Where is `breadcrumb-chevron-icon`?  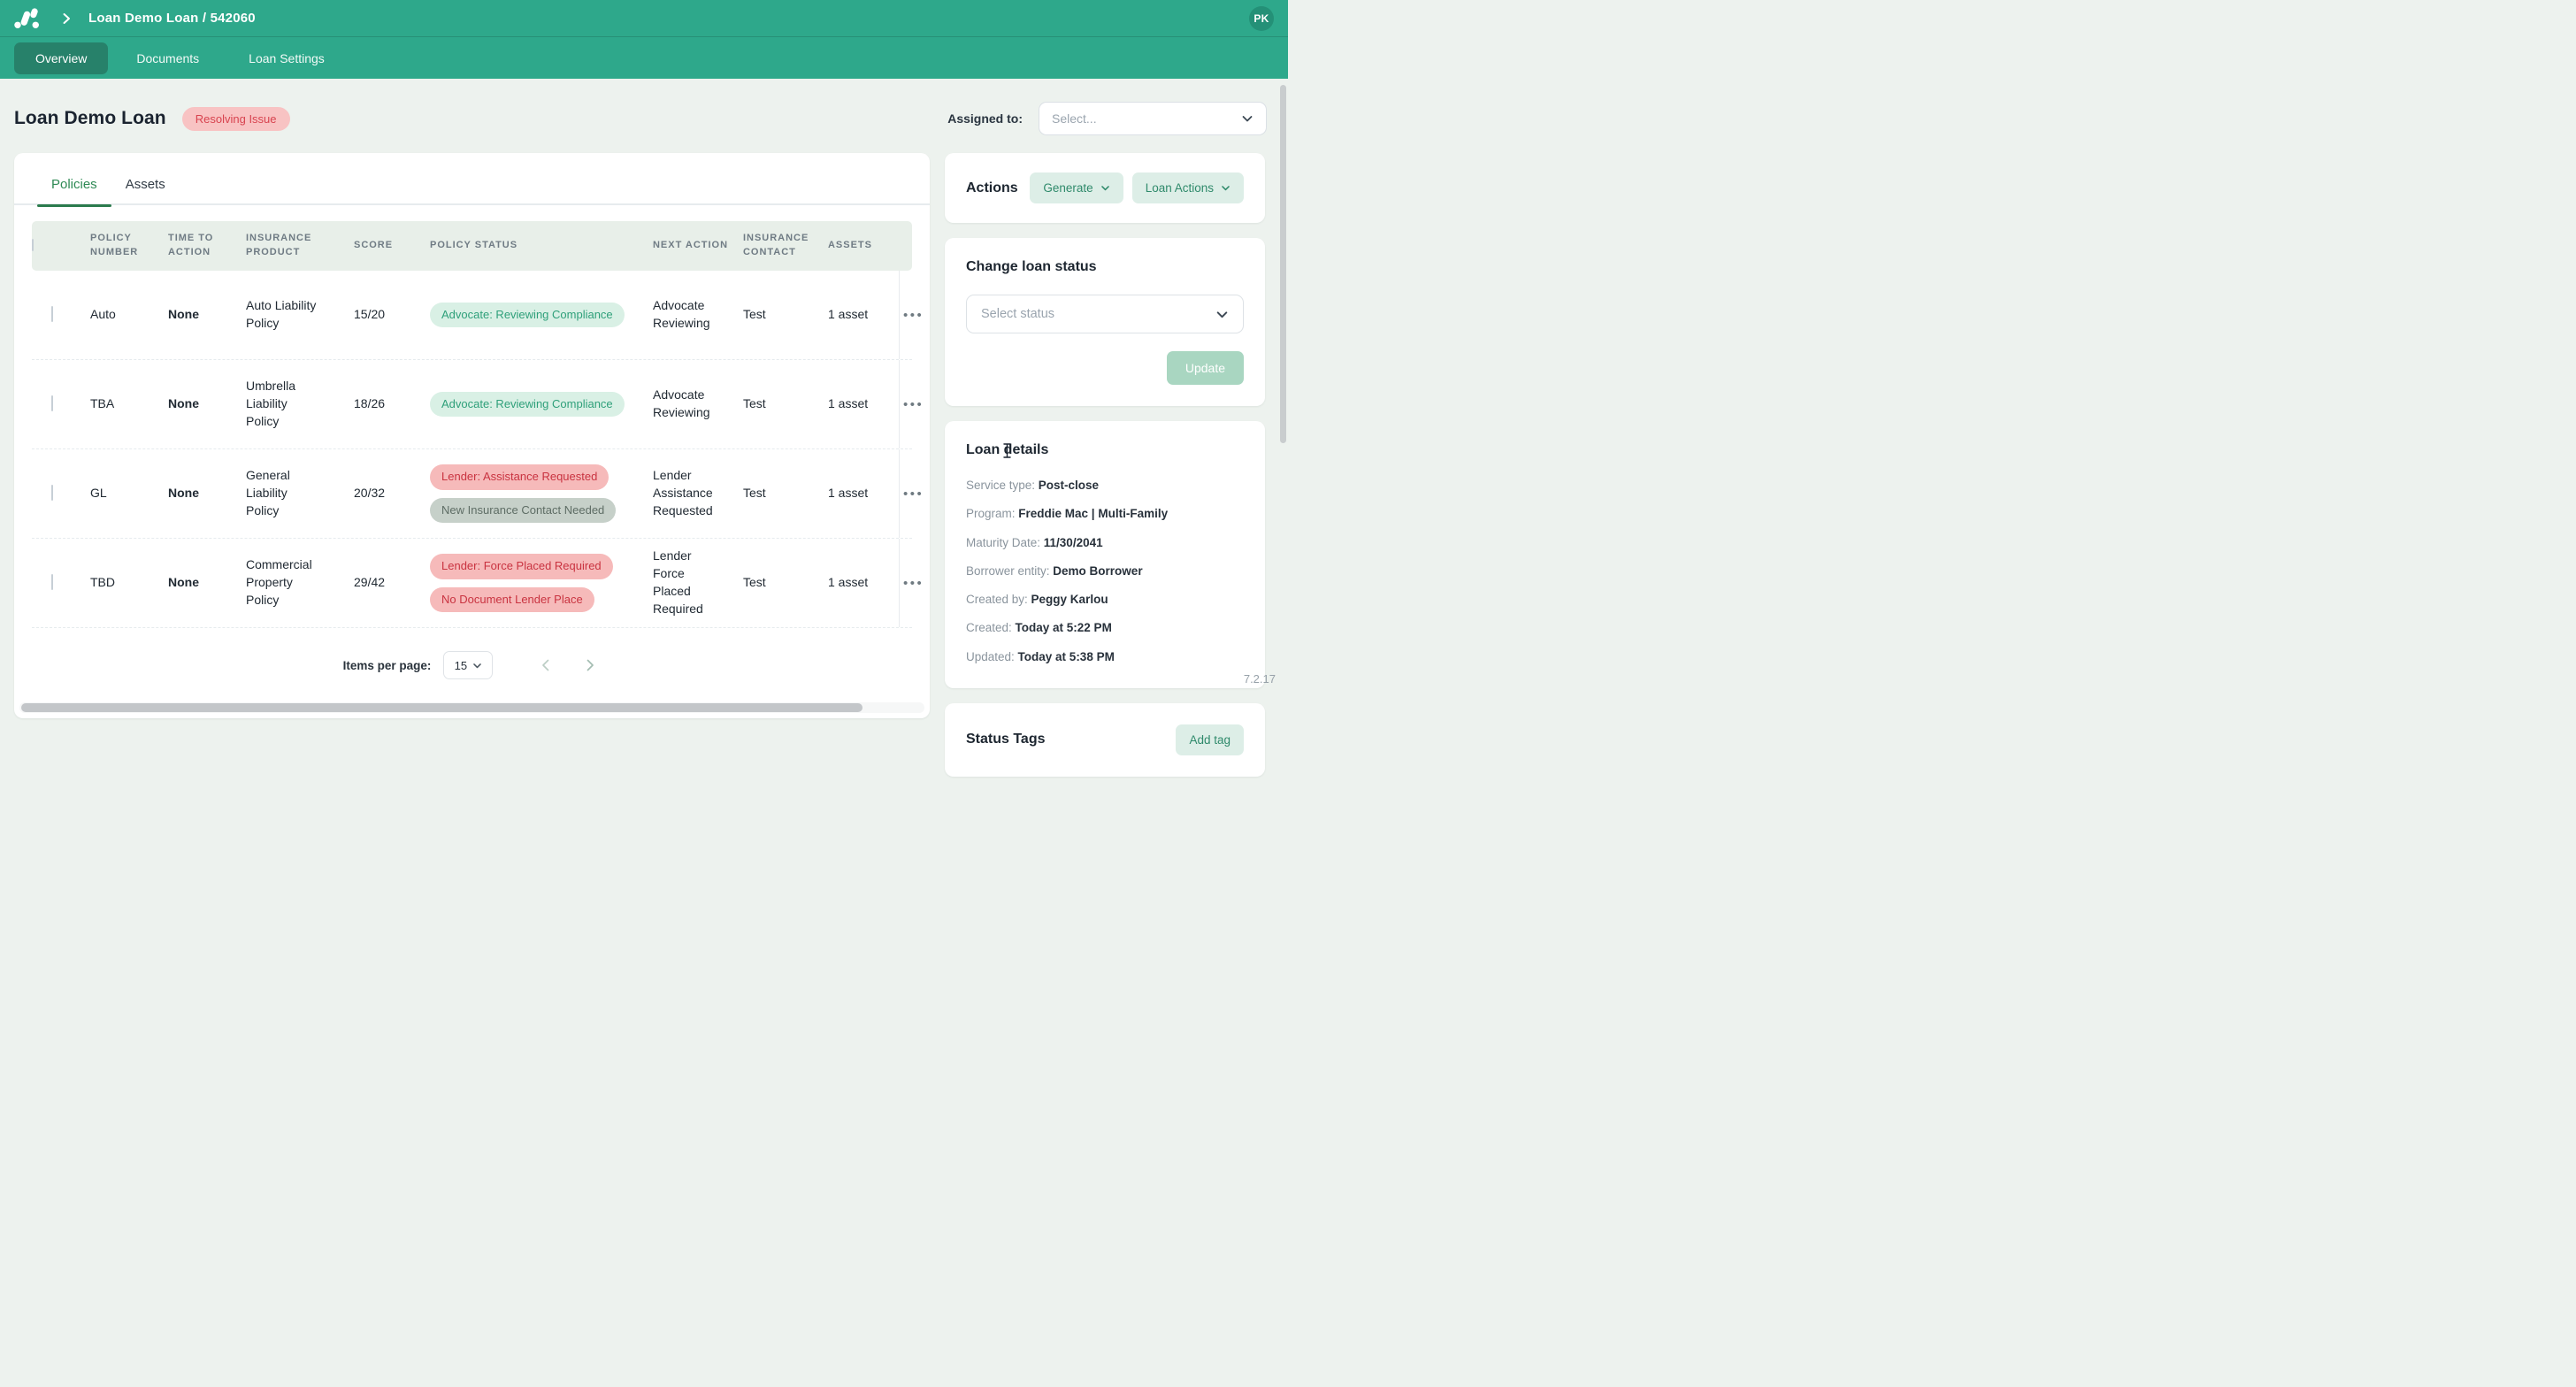 breadcrumb-chevron-icon is located at coordinates (66, 18).